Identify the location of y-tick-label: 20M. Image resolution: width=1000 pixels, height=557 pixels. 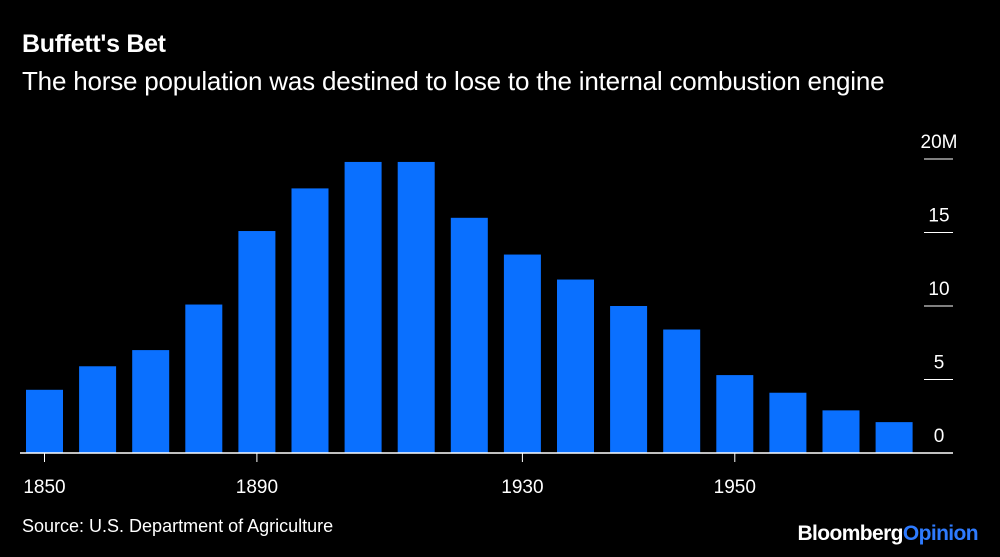
(939, 142).